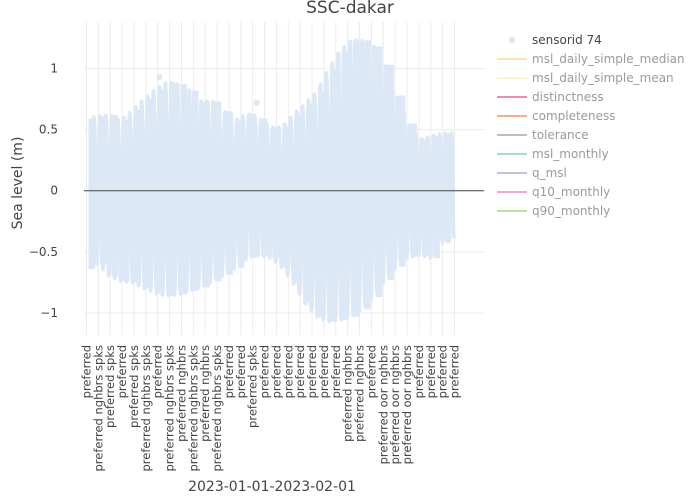 This screenshot has width=700, height=500. I want to click on legend-item: msl_monthly, so click(553, 154).